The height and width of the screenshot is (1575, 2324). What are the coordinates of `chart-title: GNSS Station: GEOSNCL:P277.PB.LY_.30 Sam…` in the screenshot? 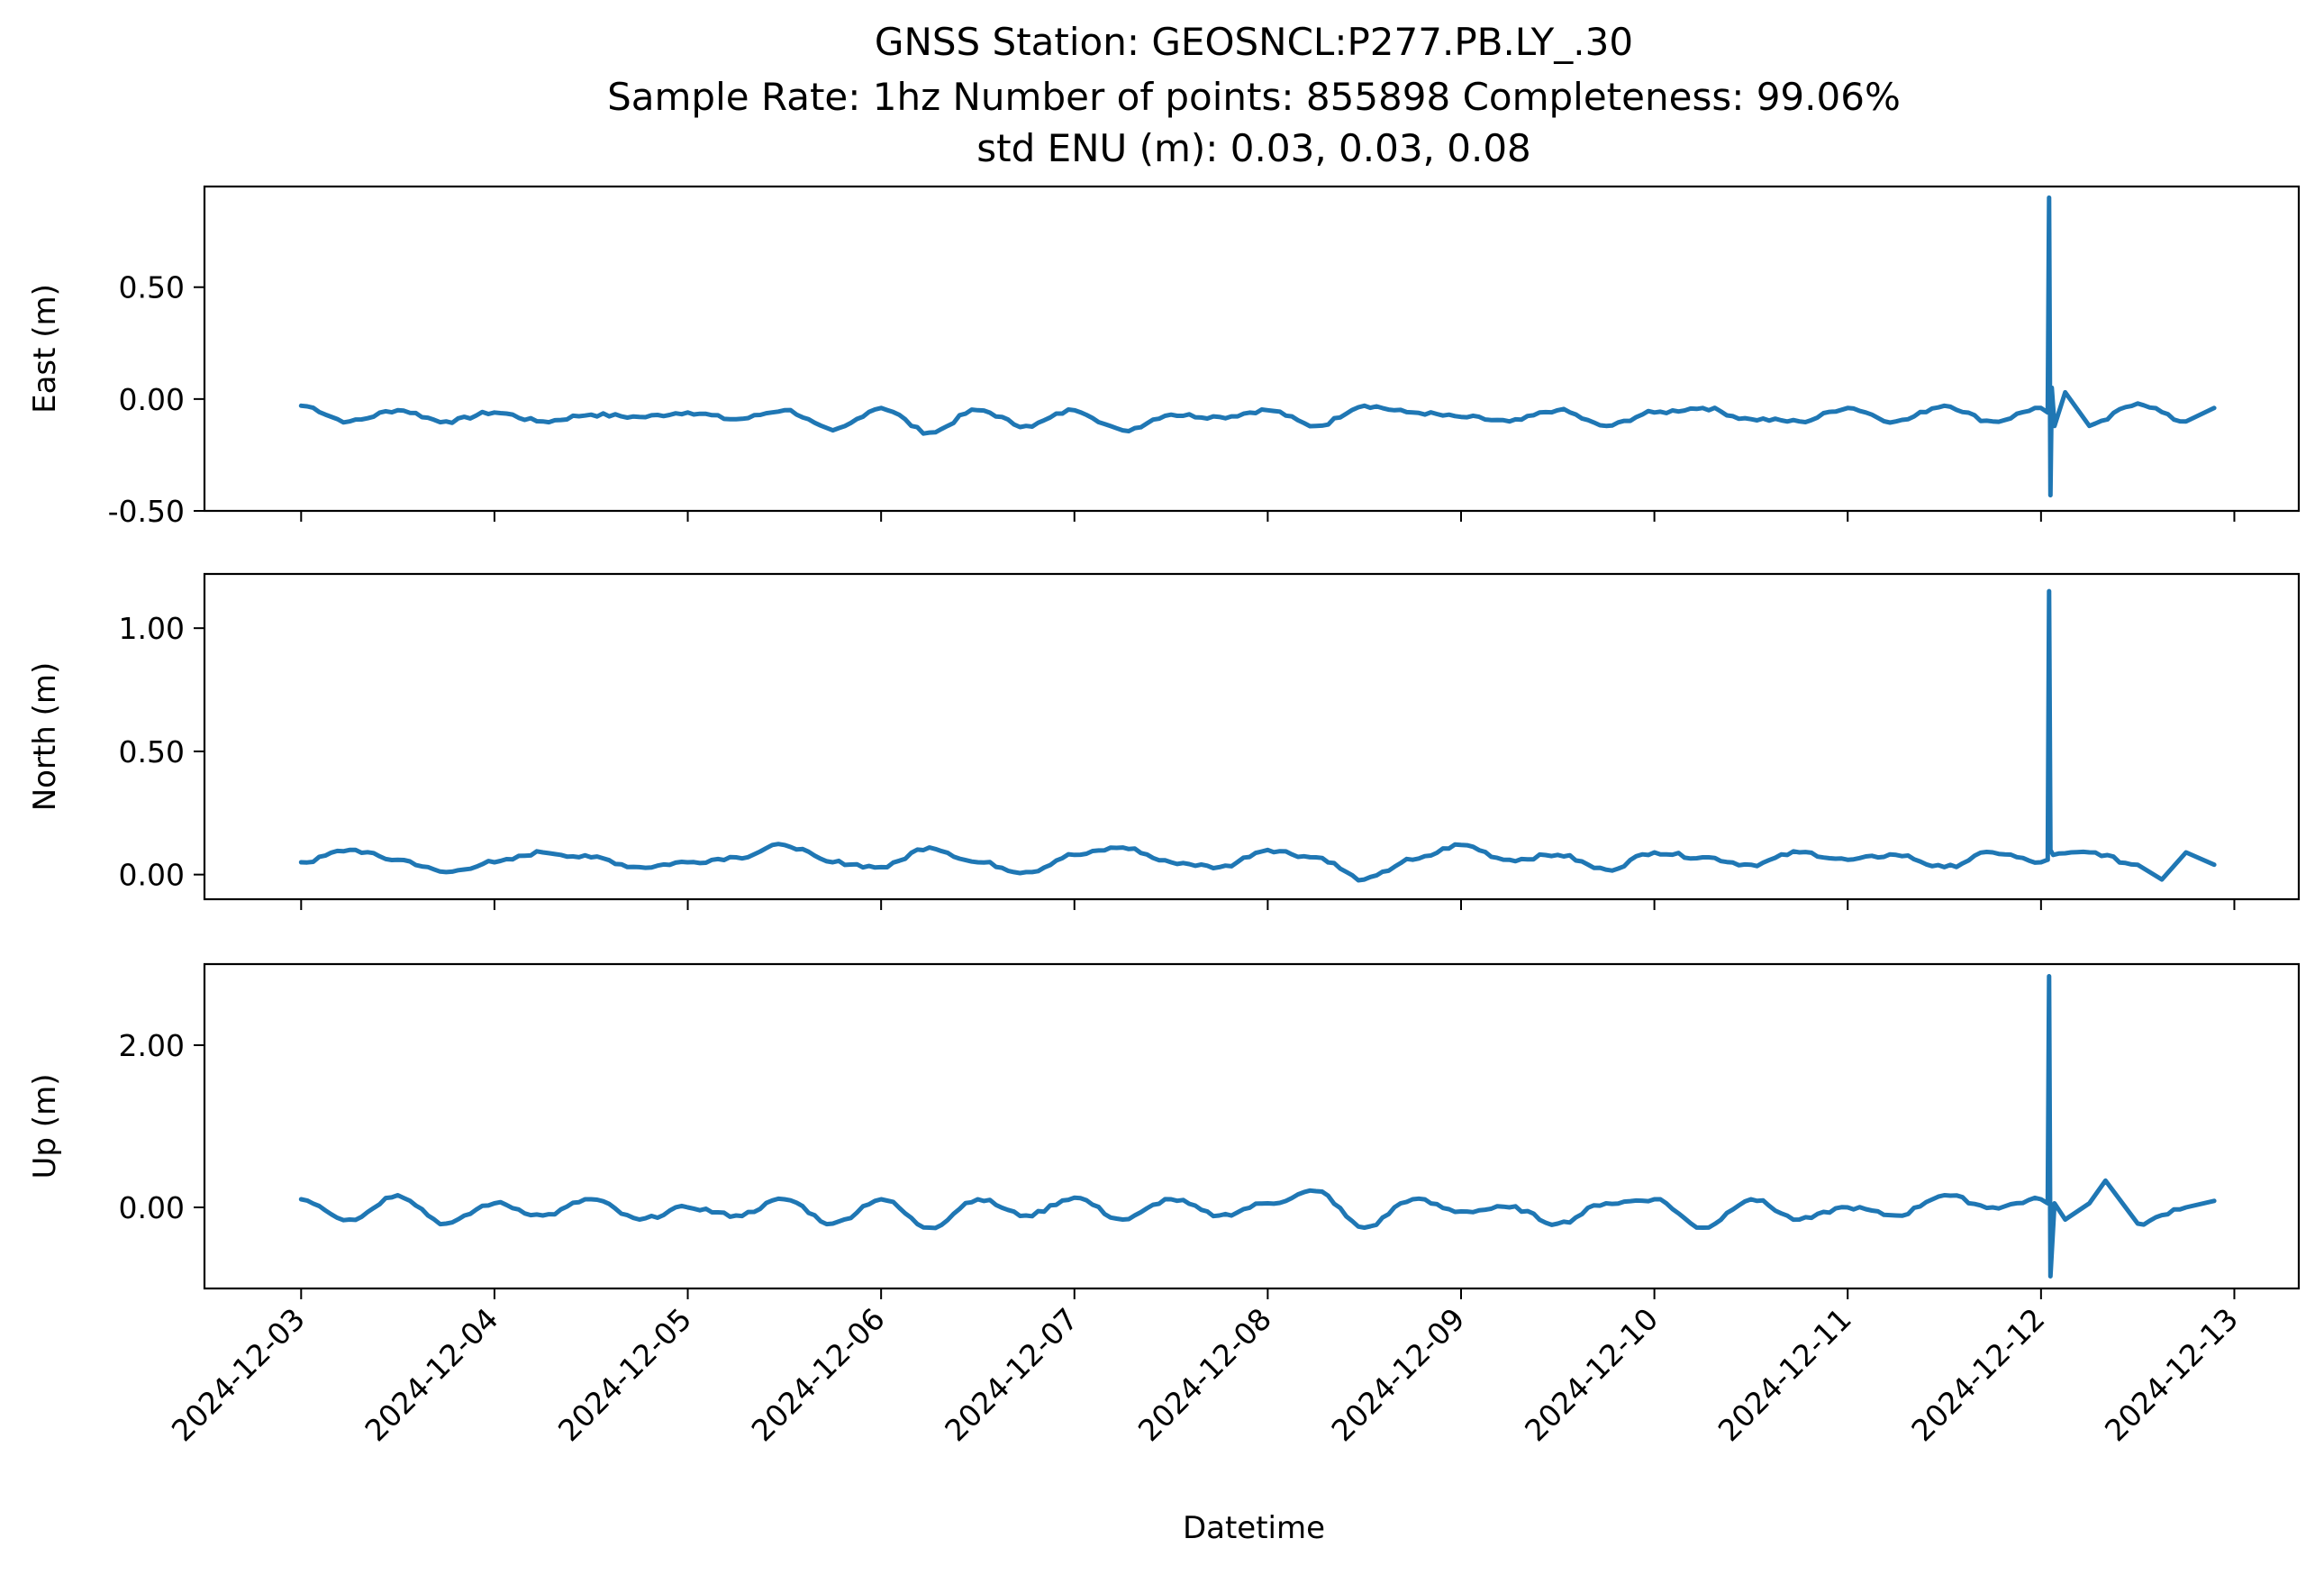 It's located at (1254, 95).